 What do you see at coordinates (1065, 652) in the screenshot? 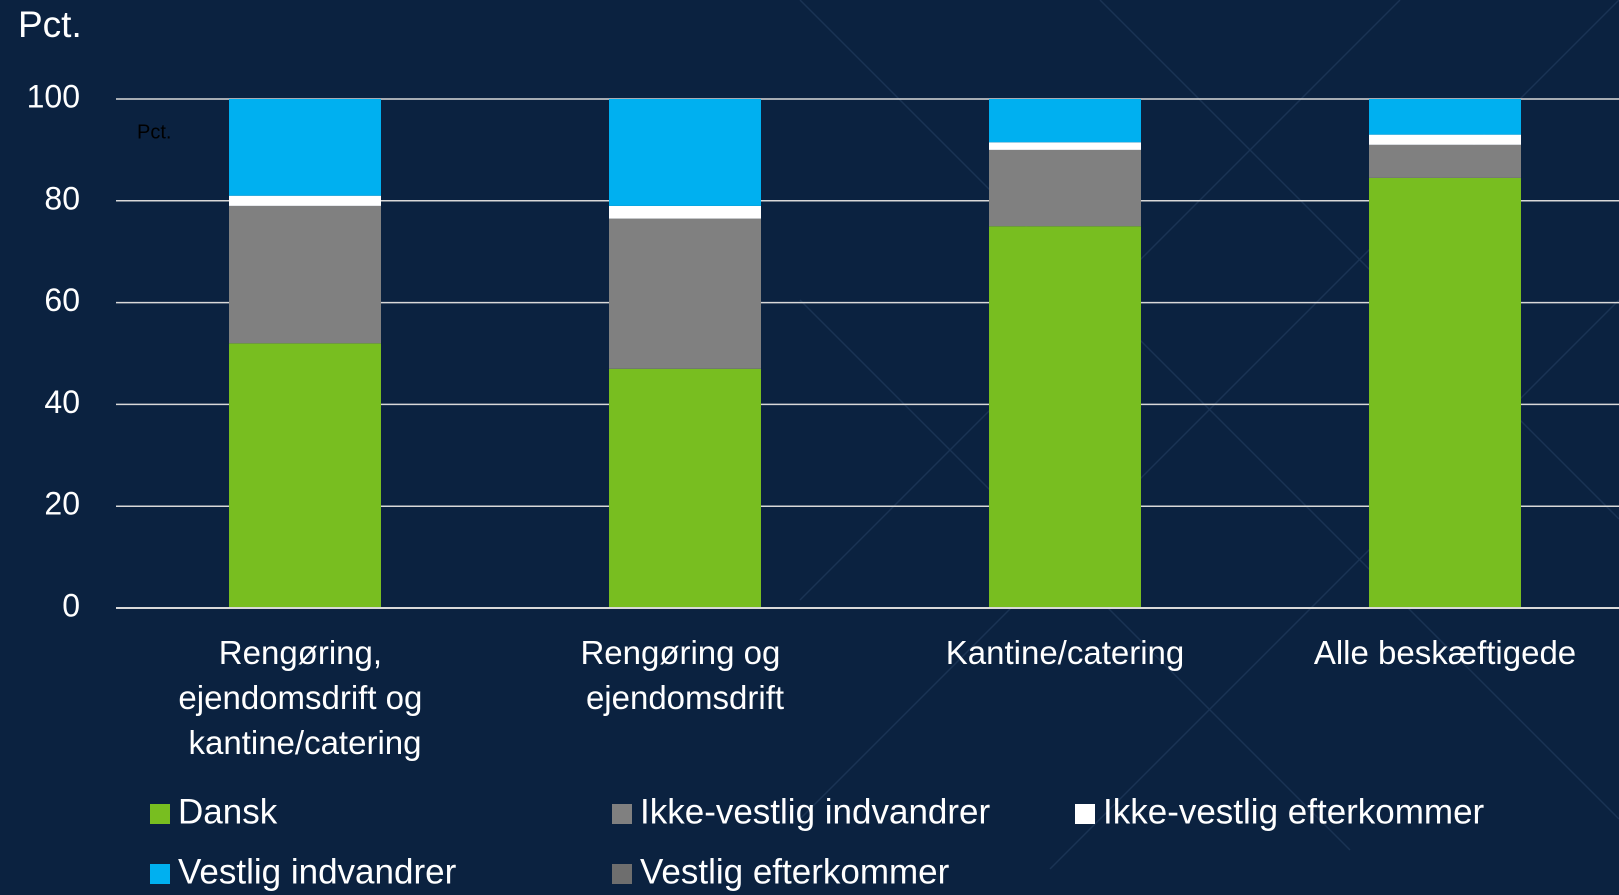
I see `x-tick-label: Kantine/catering` at bounding box center [1065, 652].